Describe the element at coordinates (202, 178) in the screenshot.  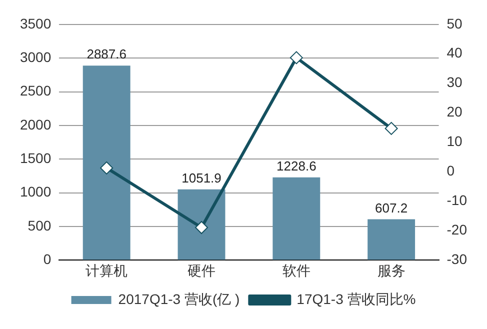
I see `data-label: 1051.9` at that location.